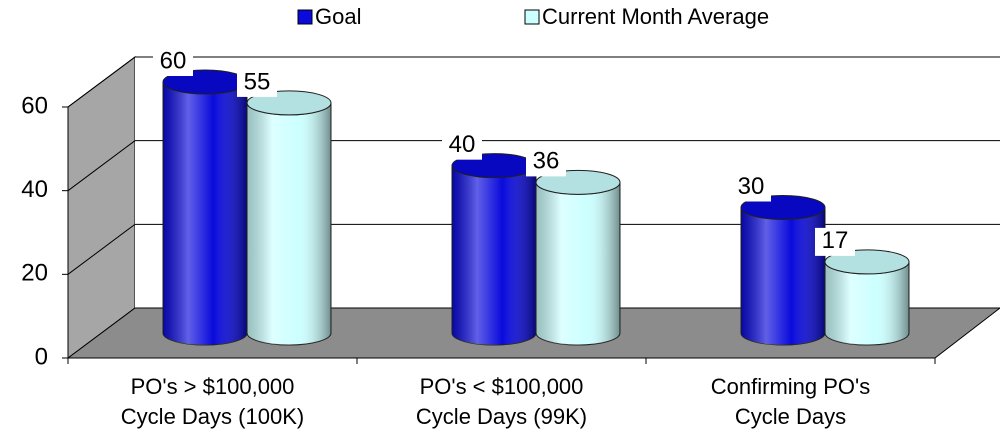  I want to click on value-label: 60, so click(173, 60).